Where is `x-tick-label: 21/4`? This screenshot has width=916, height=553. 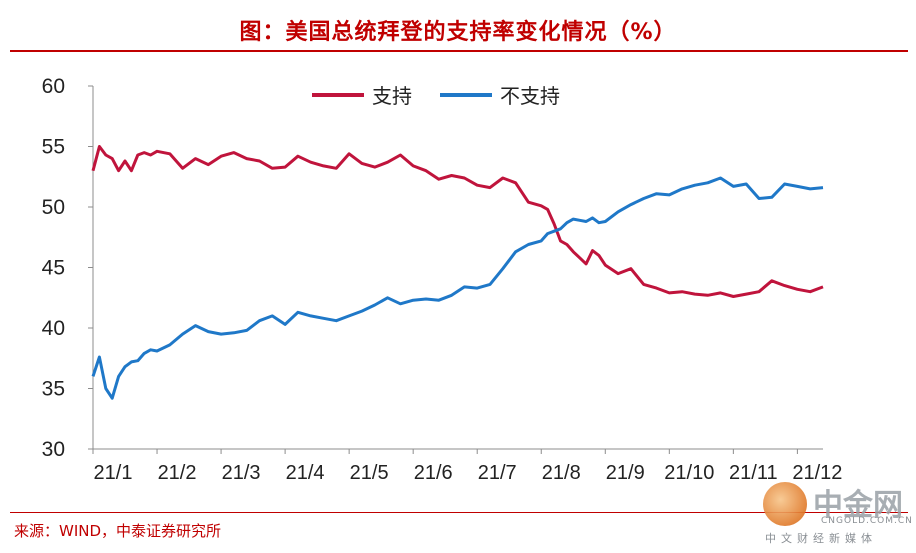 x-tick-label: 21/4 is located at coordinates (305, 473).